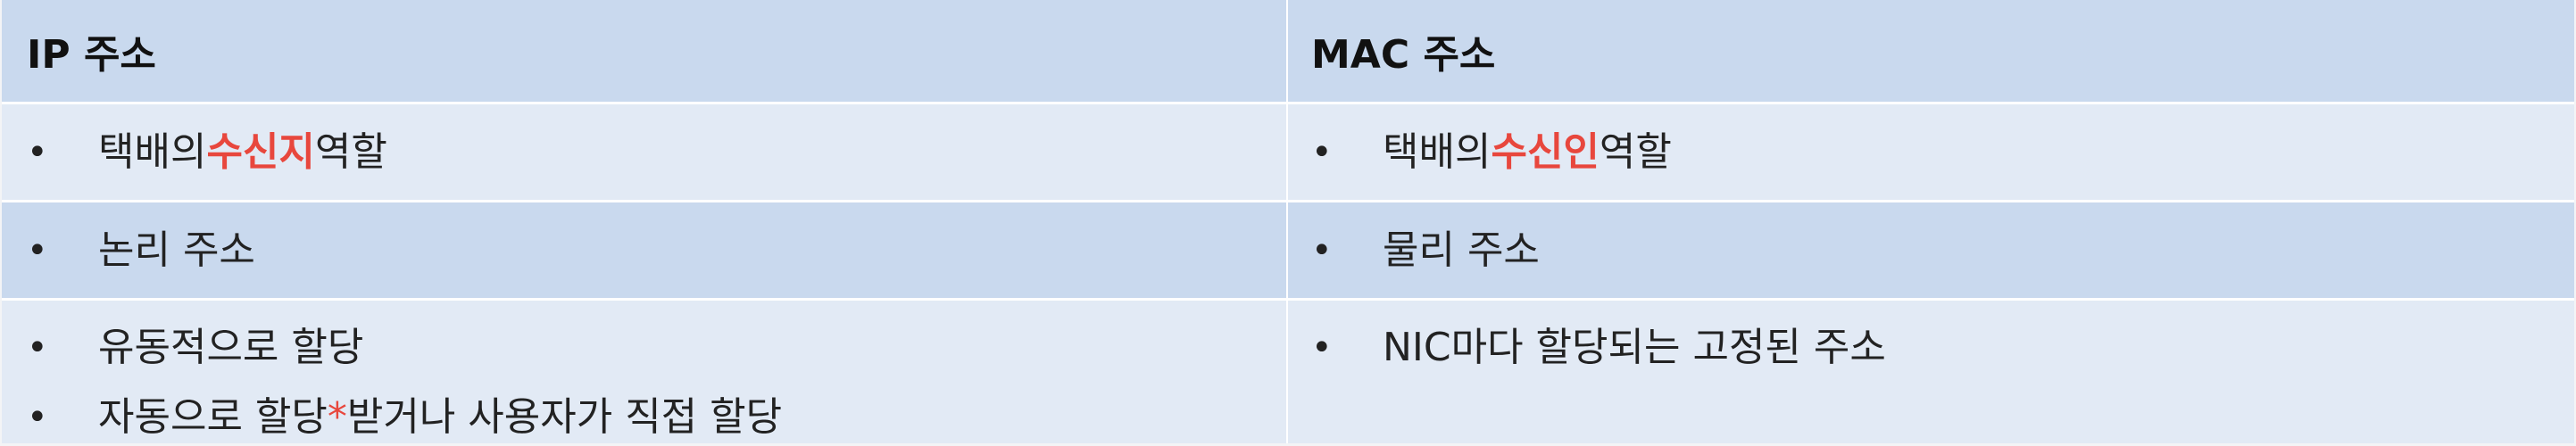 The image size is (2576, 446). What do you see at coordinates (657, 250) in the screenshot?
I see `list-item: • 논리 주소` at bounding box center [657, 250].